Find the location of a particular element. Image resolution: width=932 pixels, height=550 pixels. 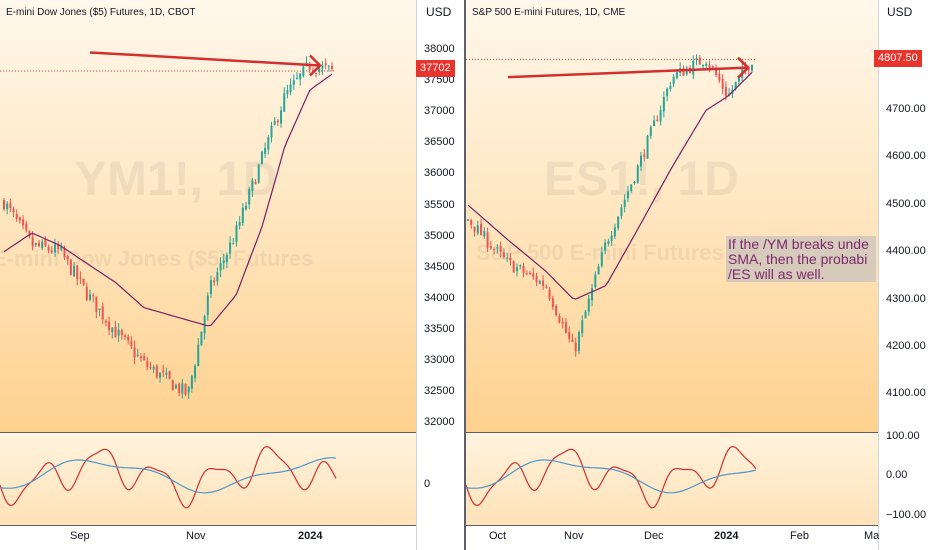

dow-price-tick-label: 35500 is located at coordinates (439, 204).